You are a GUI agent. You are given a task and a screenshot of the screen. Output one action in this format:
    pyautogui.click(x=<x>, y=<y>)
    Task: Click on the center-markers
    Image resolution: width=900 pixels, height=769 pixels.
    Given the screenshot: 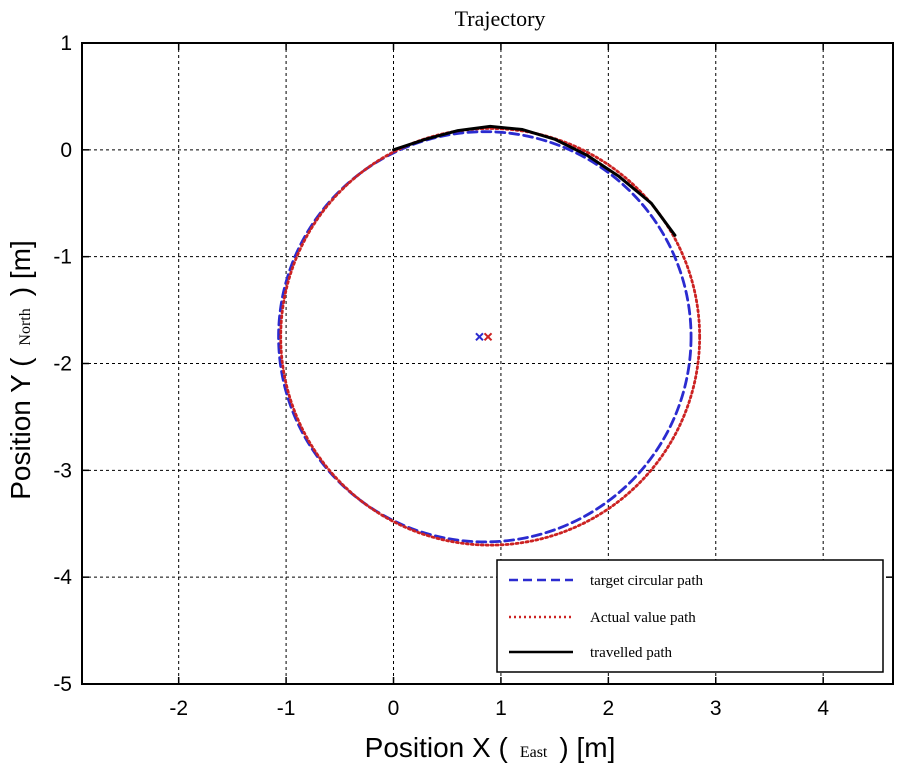 What is the action you would take?
    pyautogui.click(x=484, y=336)
    